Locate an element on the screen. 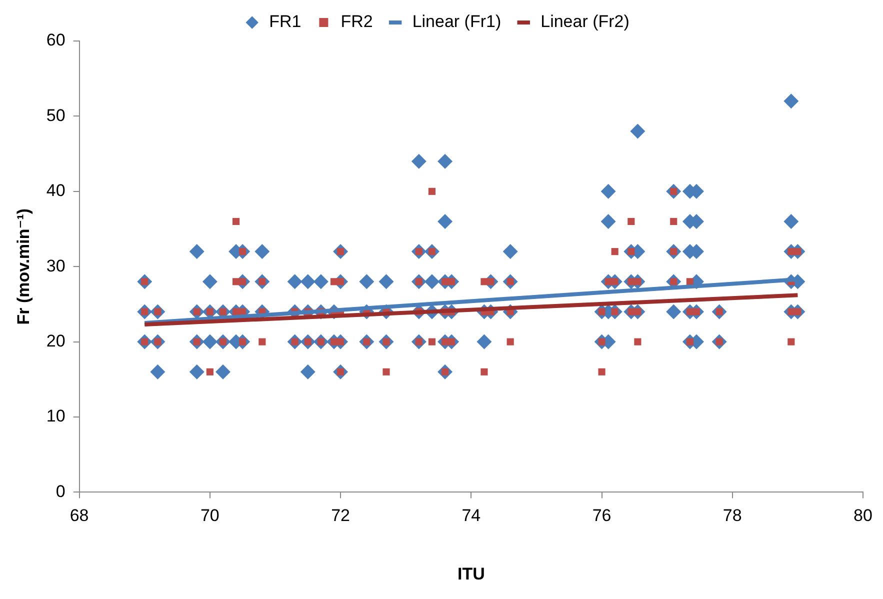 The image size is (883, 599). x-tick-label: 72 is located at coordinates (340, 516).